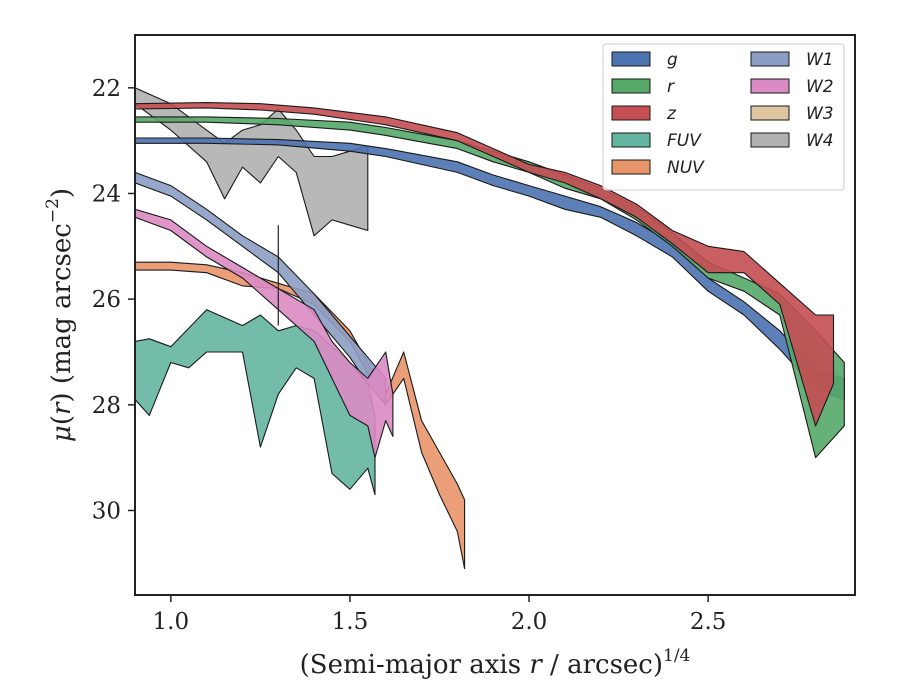 The image size is (900, 700). I want to click on legend: grz FUV NUV W1 W2 W3 W4, so click(723, 117).